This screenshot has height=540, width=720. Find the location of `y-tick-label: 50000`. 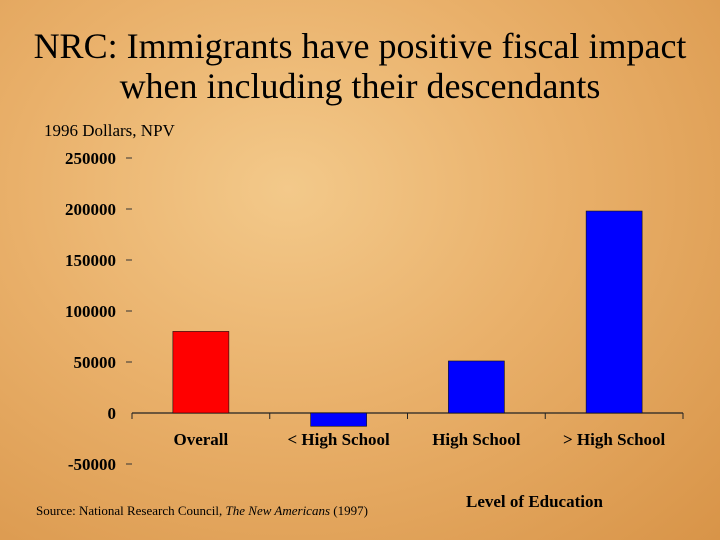

y-tick-label: 50000 is located at coordinates (95, 362).